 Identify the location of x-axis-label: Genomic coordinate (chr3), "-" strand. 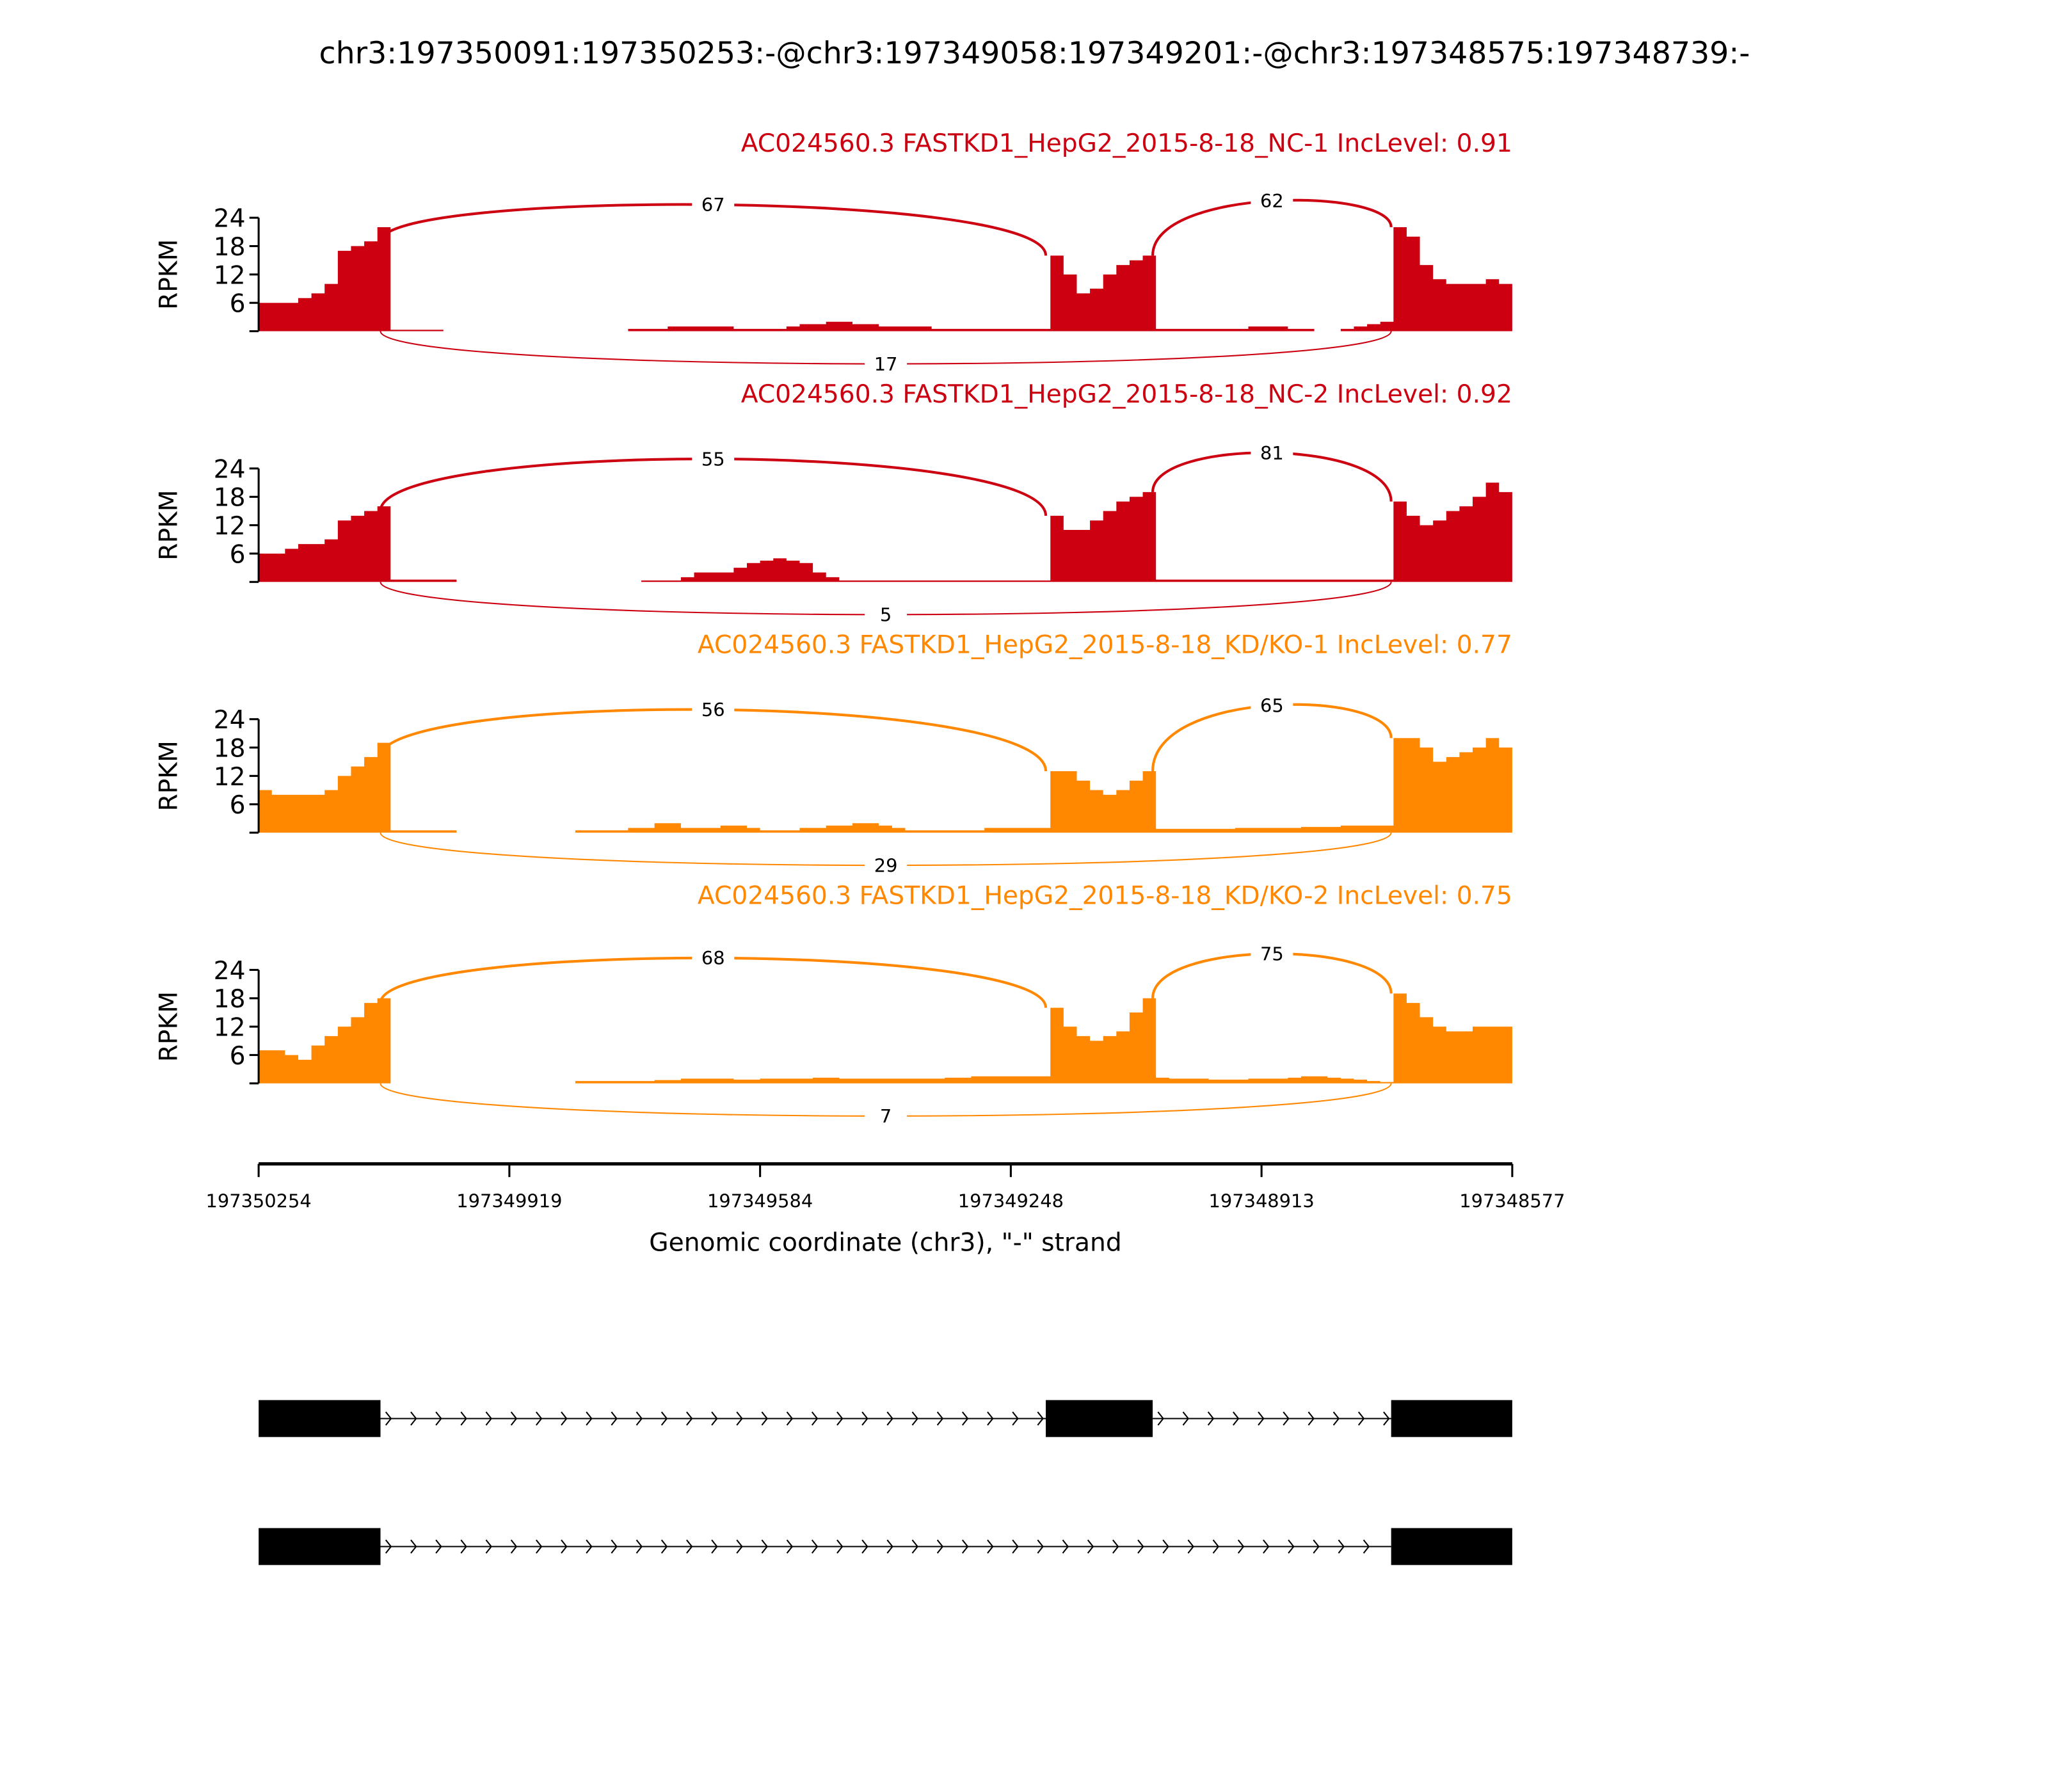
(885, 1243).